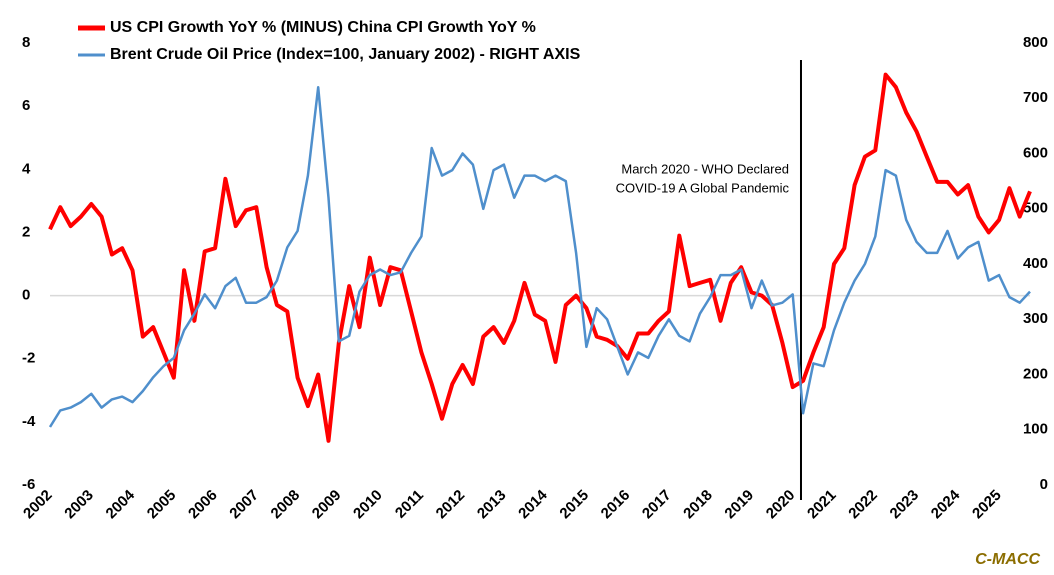 Image resolution: width=1054 pixels, height=575 pixels. I want to click on x-tick-label: 2010, so click(368, 505).